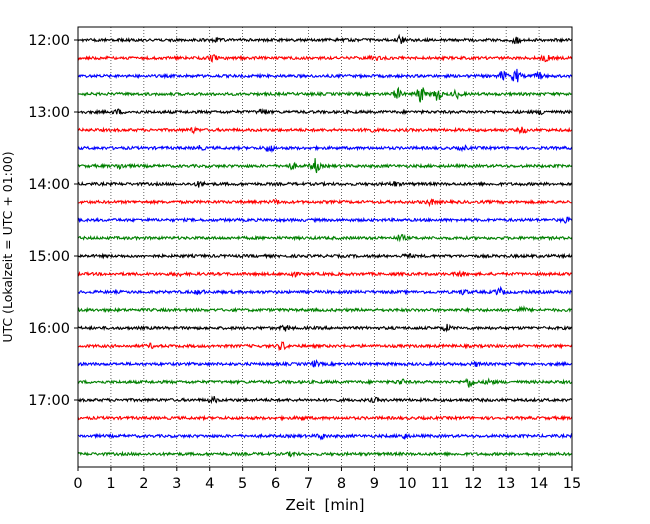 This screenshot has width=650, height=524. I want to click on y-tick-label: 17:00, so click(49, 401).